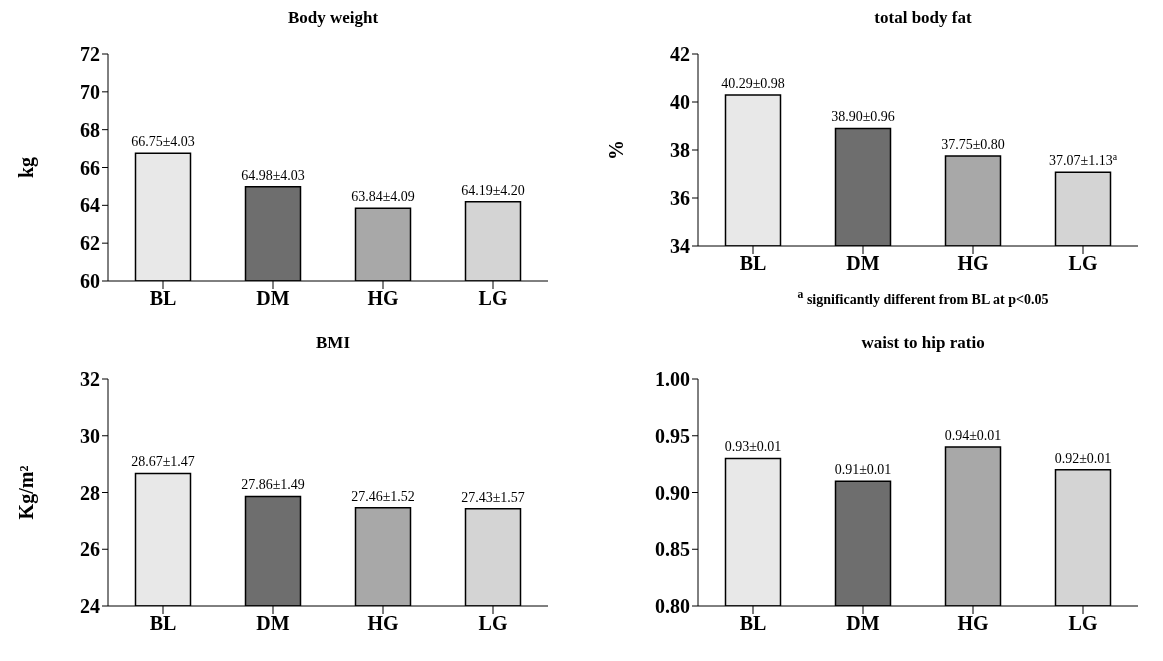 The width and height of the screenshot is (1163, 661). I want to click on data-label: 0.91±0.01, so click(863, 470).